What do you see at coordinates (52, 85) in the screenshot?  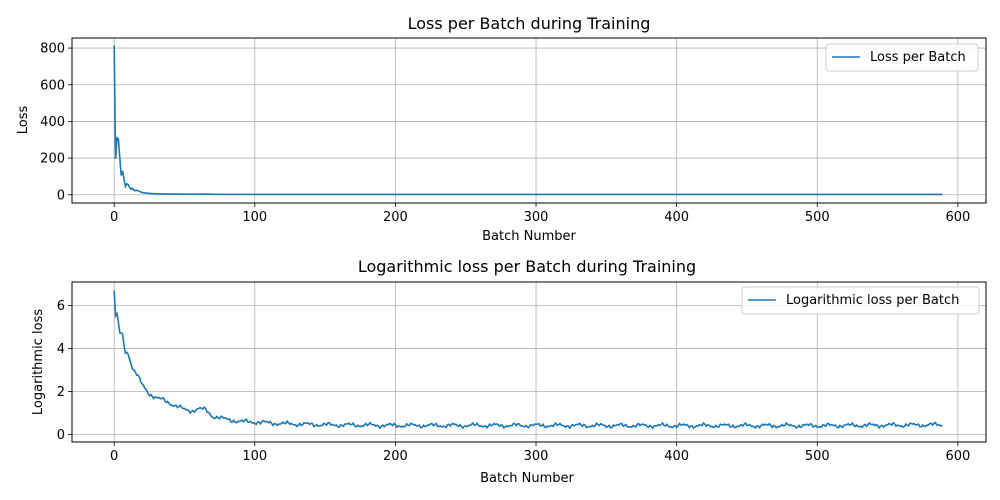 I see `y-tick-label: 600` at bounding box center [52, 85].